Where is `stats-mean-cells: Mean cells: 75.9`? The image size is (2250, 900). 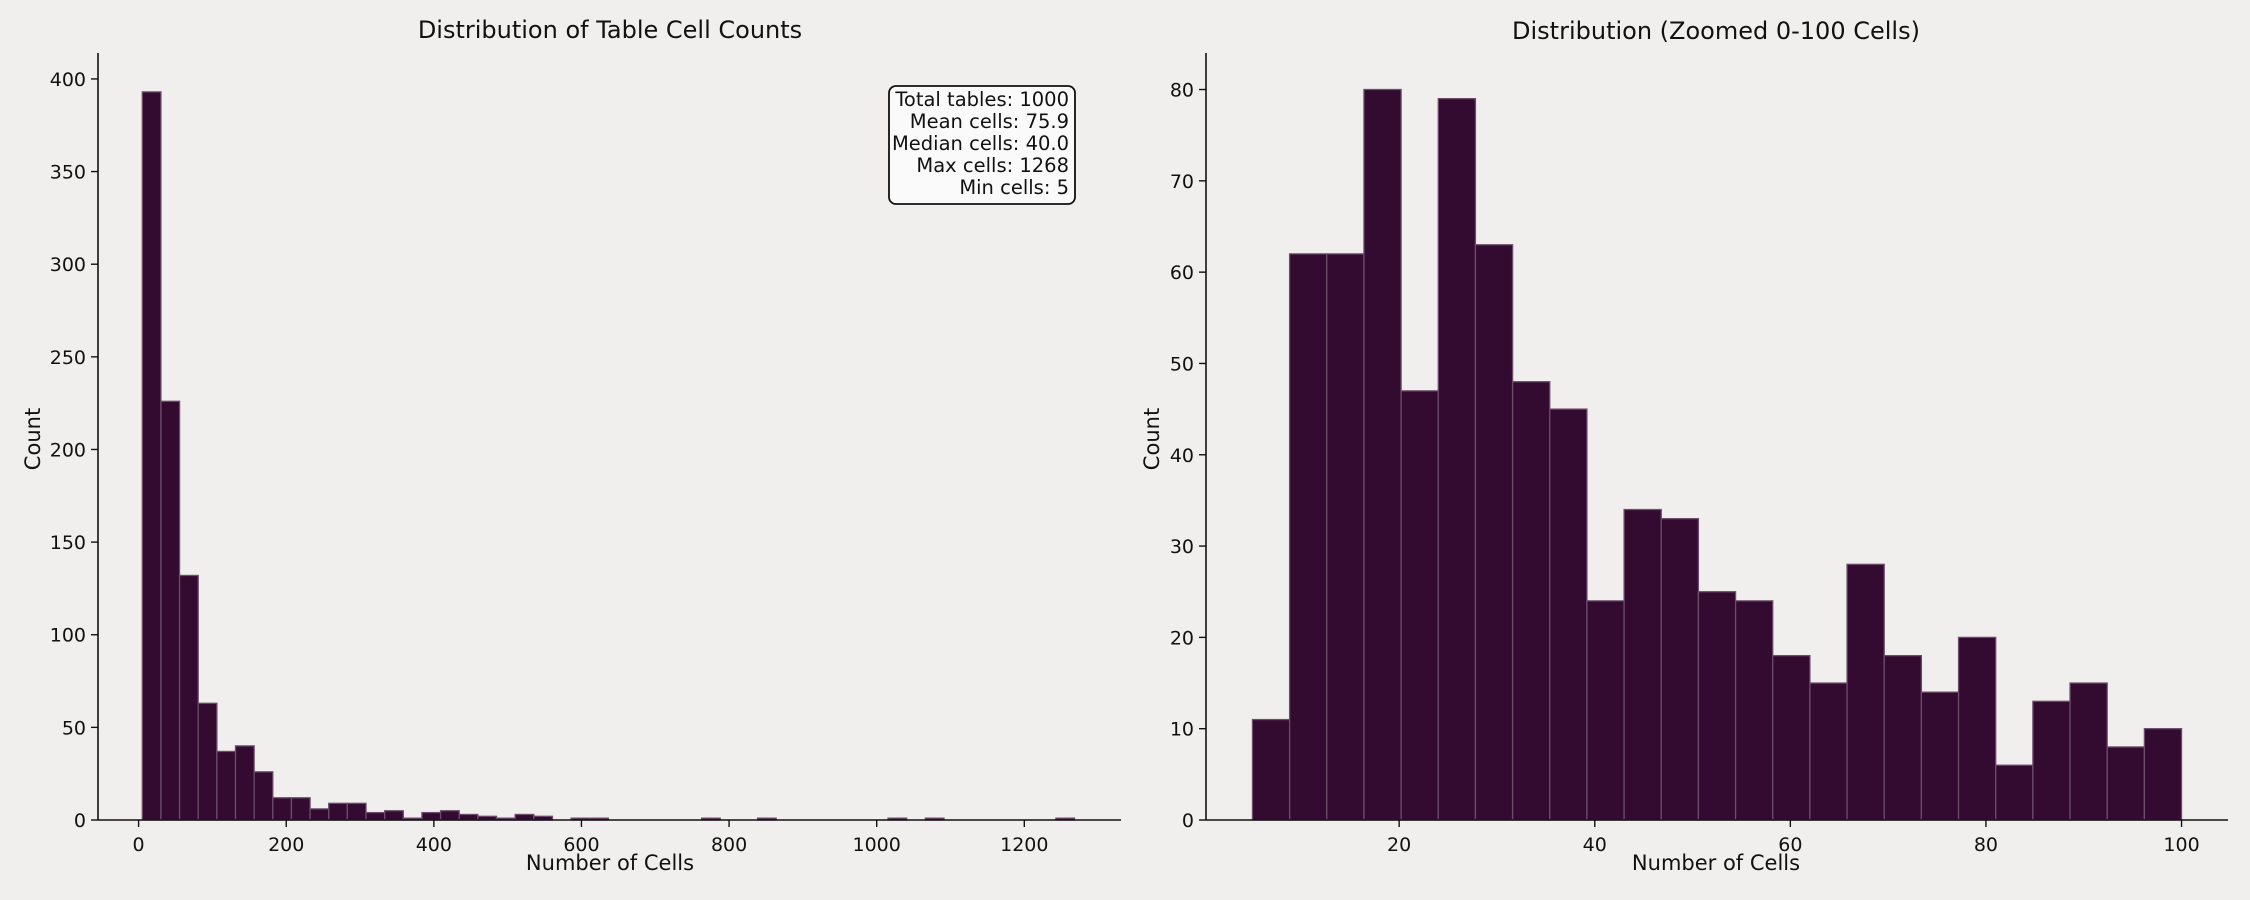 stats-mean-cells: Mean cells: 75.9 is located at coordinates (989, 121).